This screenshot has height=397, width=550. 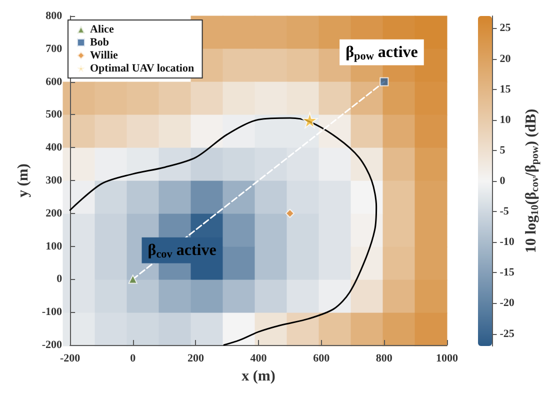 What do you see at coordinates (54, 213) in the screenshot?
I see `y-tick-label: 200` at bounding box center [54, 213].